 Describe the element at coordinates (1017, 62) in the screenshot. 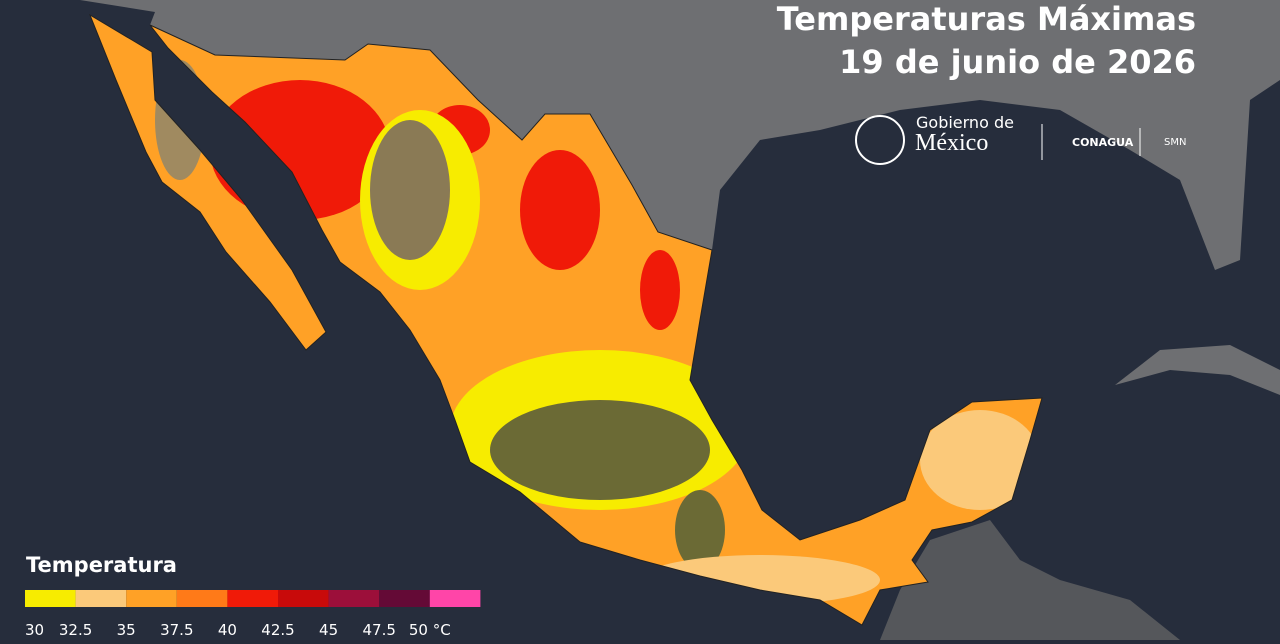

I see `subtitle: 19 de junio de 2026` at that location.